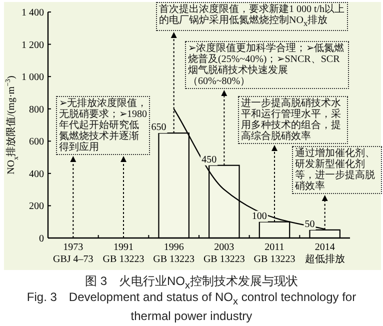 The image size is (383, 326). I want to click on annotation: ➢浓度限值更加科学合理；➢低氮燃烧普及(25%~40%)；➢SNCR、SCR烟气脱硝技术快速发展（60%~80%）, so click(267, 65).